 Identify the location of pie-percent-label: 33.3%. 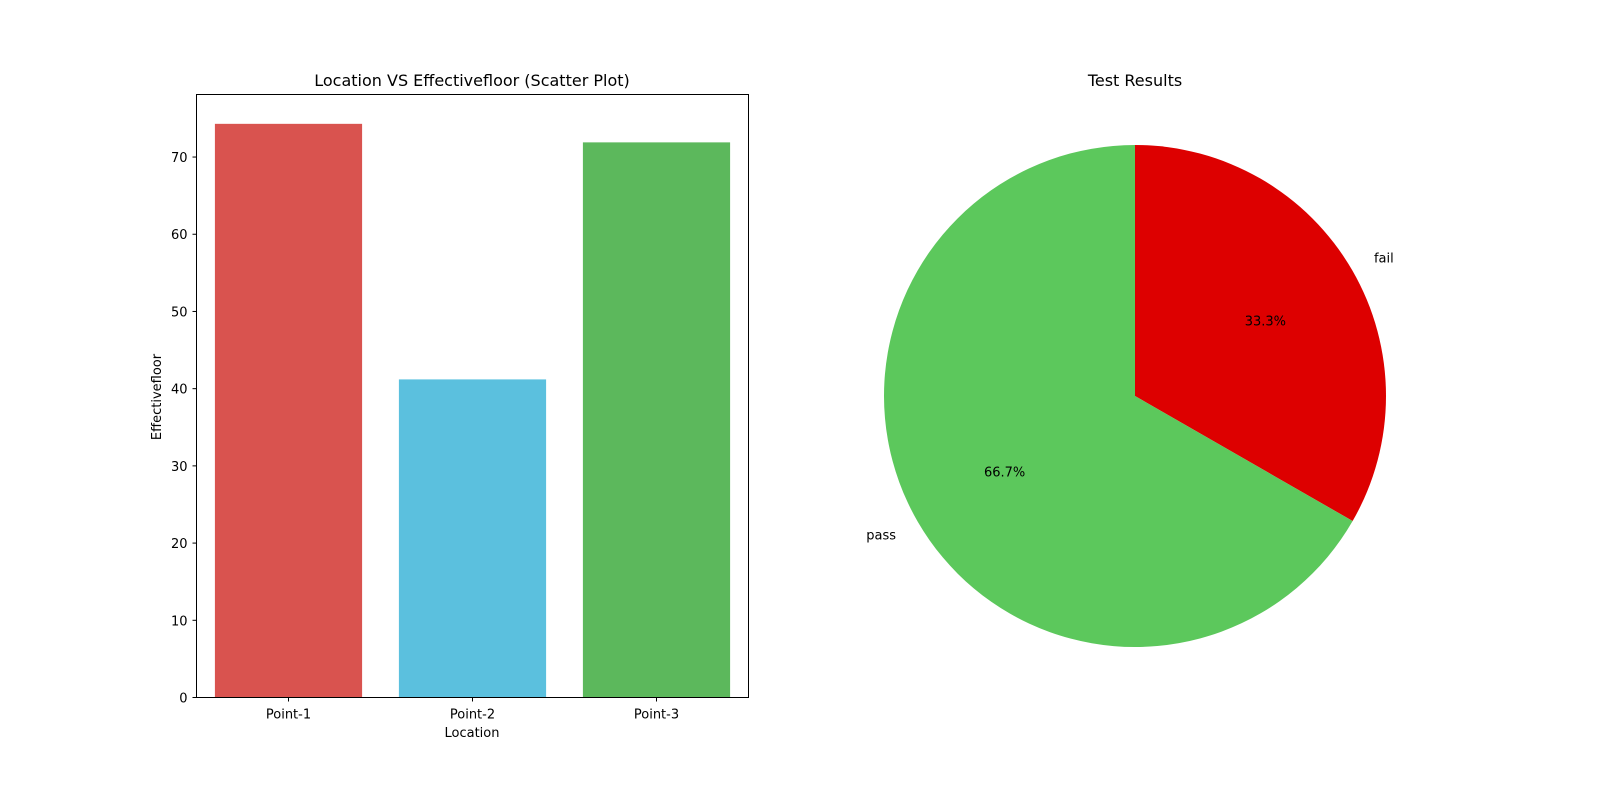
(1265, 322).